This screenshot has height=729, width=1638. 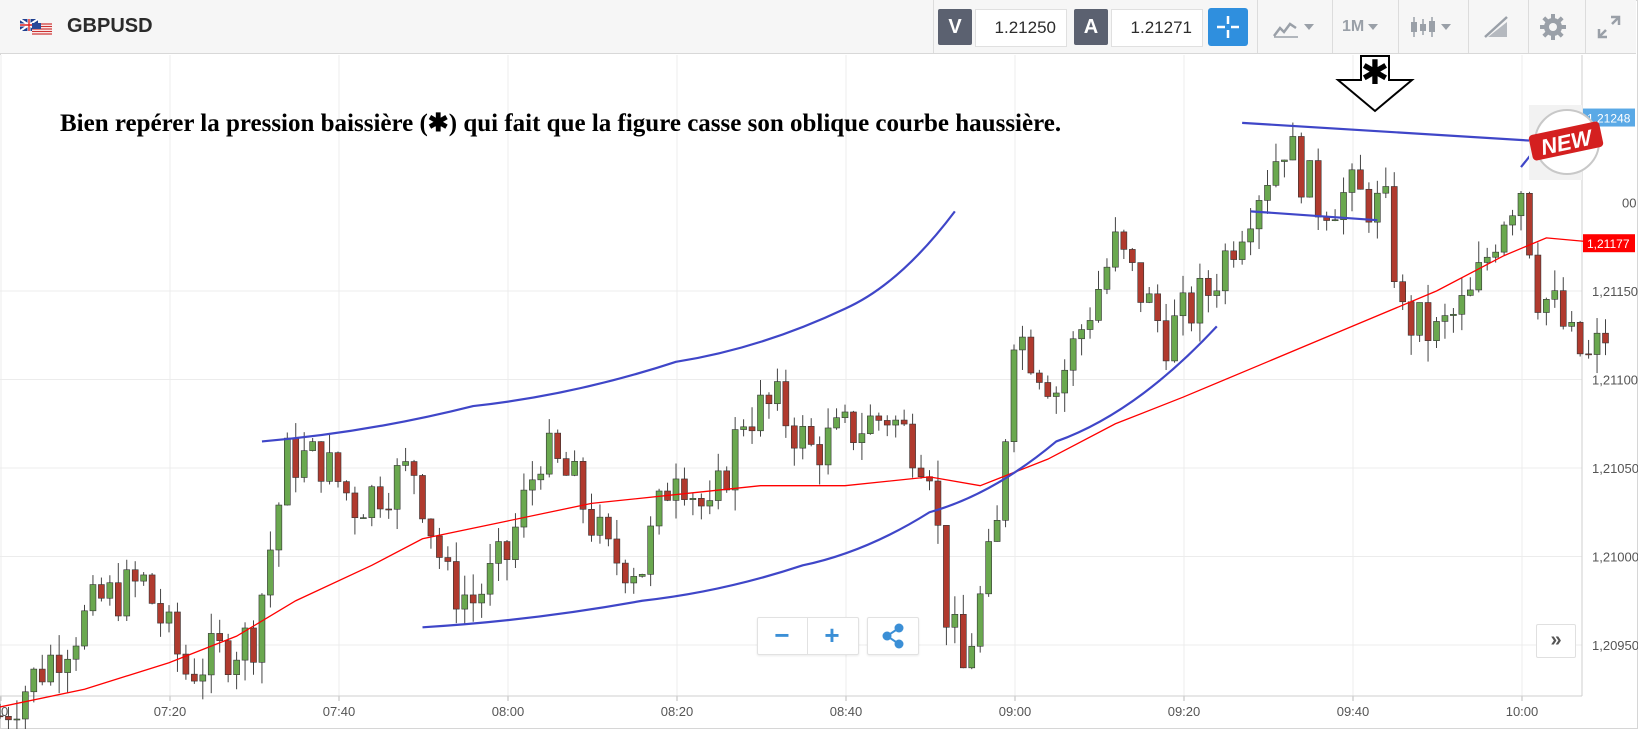 I want to click on fullscreen-button, so click(x=1609, y=27).